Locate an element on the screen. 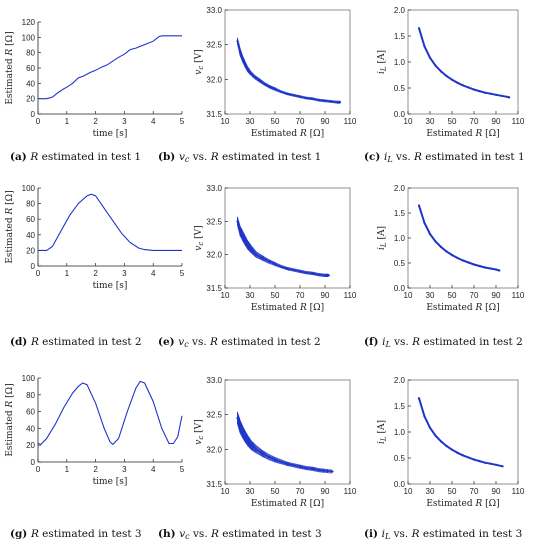 The image size is (550, 544). y-tick-label: 120 is located at coordinates (29, 22).